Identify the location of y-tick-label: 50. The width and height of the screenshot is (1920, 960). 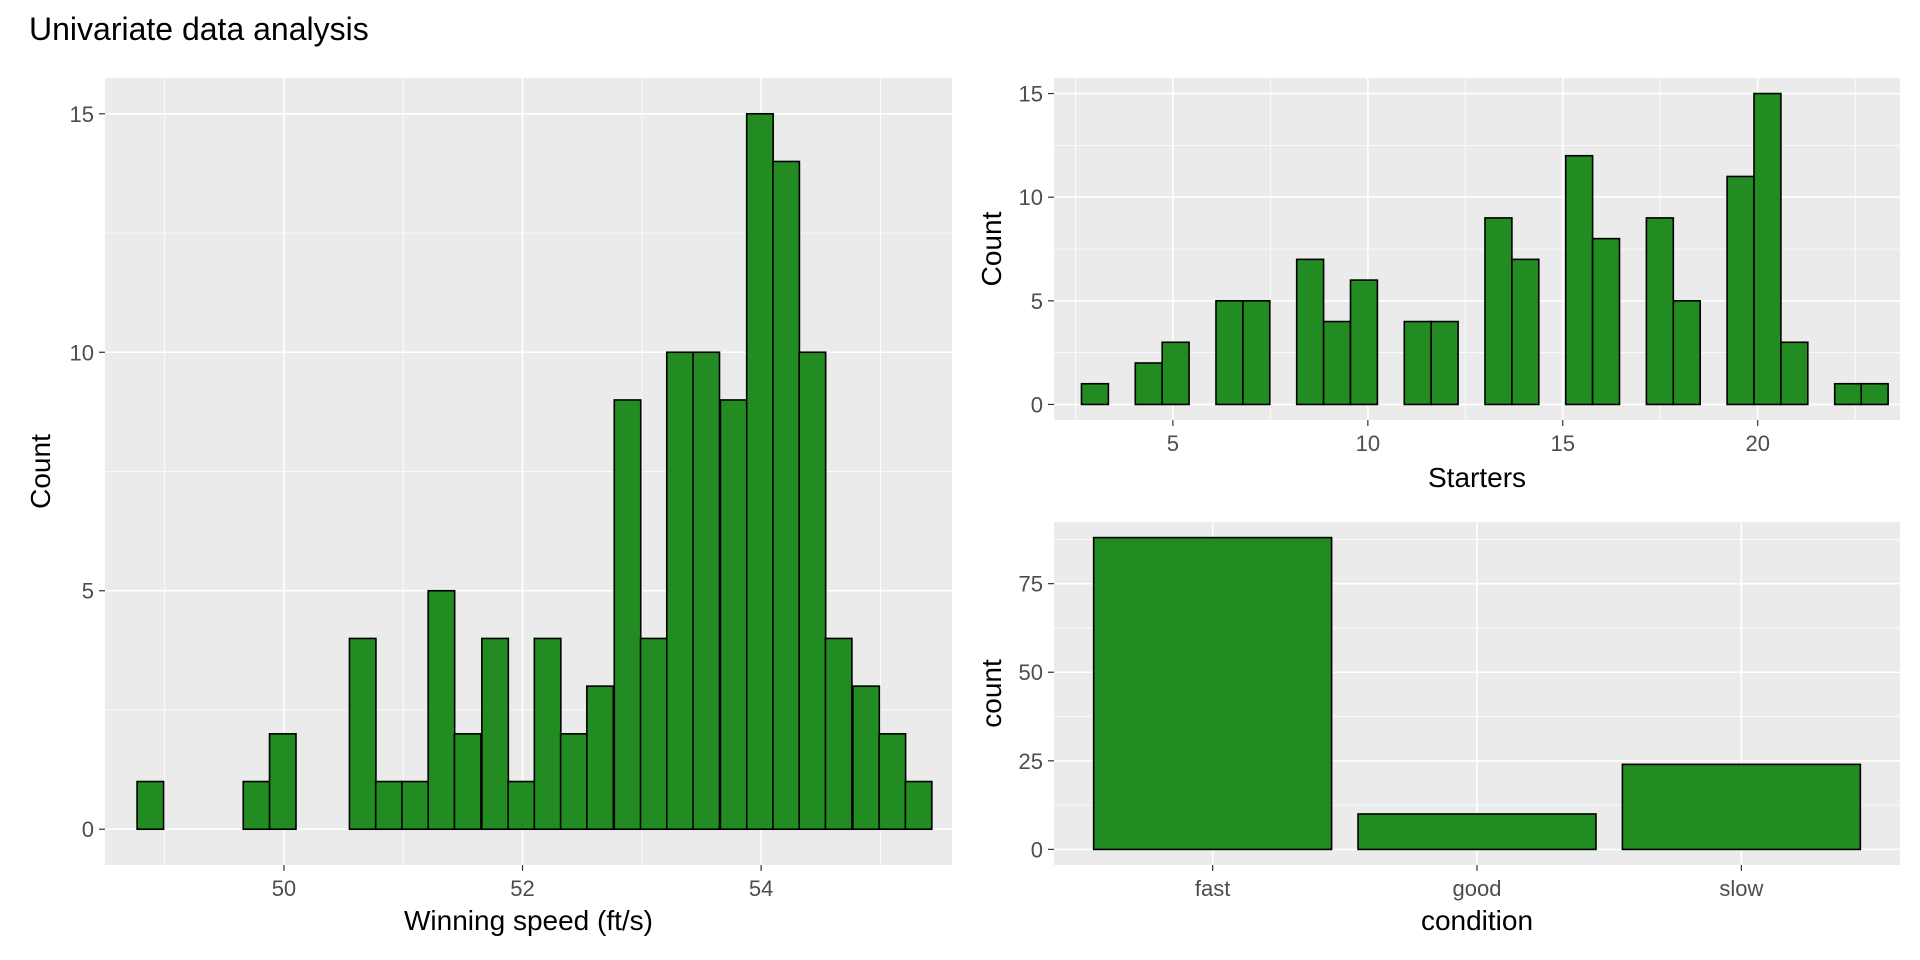
(1031, 672).